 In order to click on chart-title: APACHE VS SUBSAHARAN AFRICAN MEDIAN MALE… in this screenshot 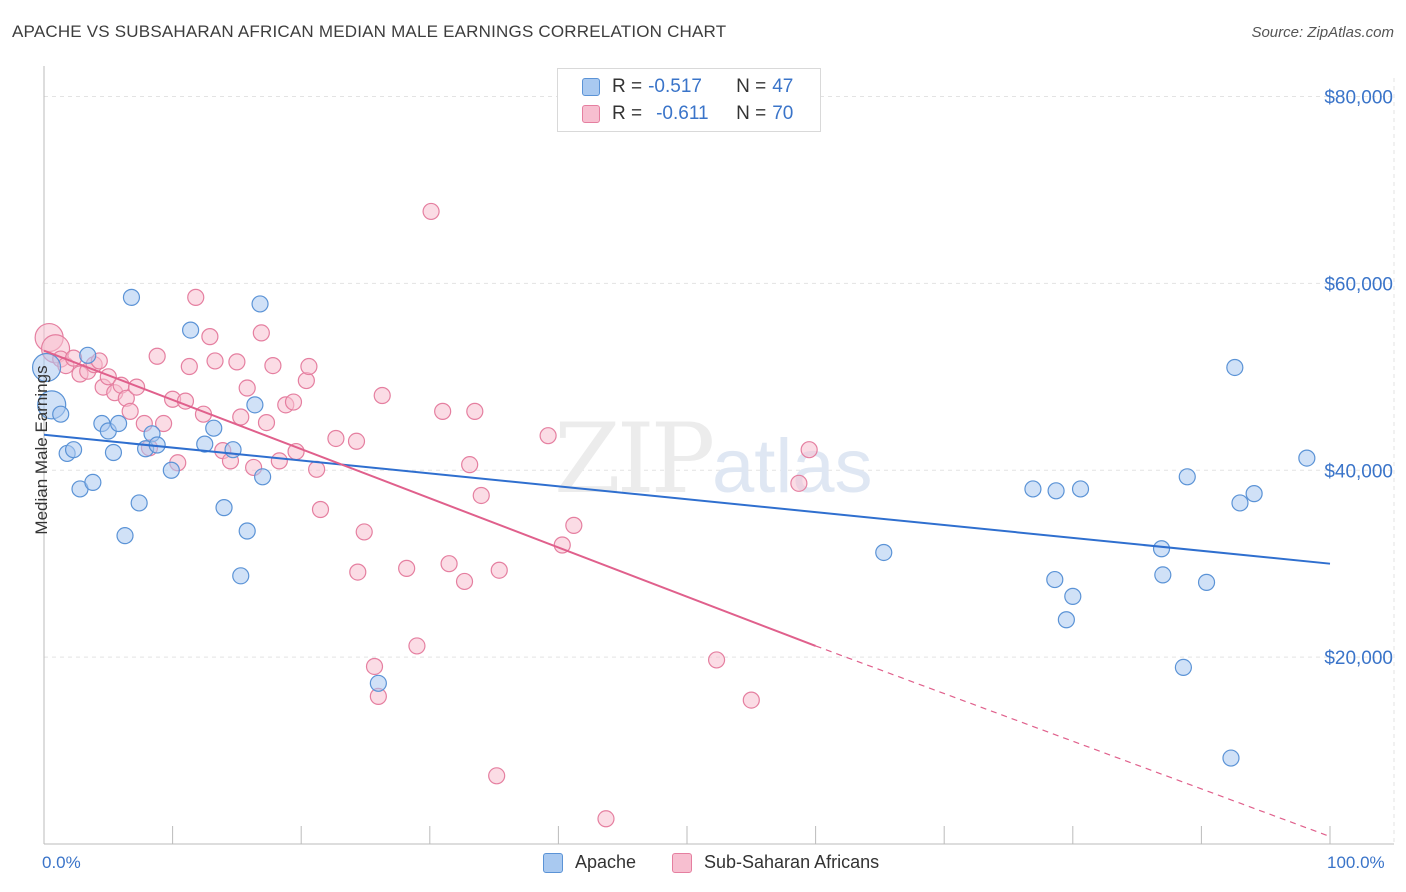, I will do `click(369, 31)`.